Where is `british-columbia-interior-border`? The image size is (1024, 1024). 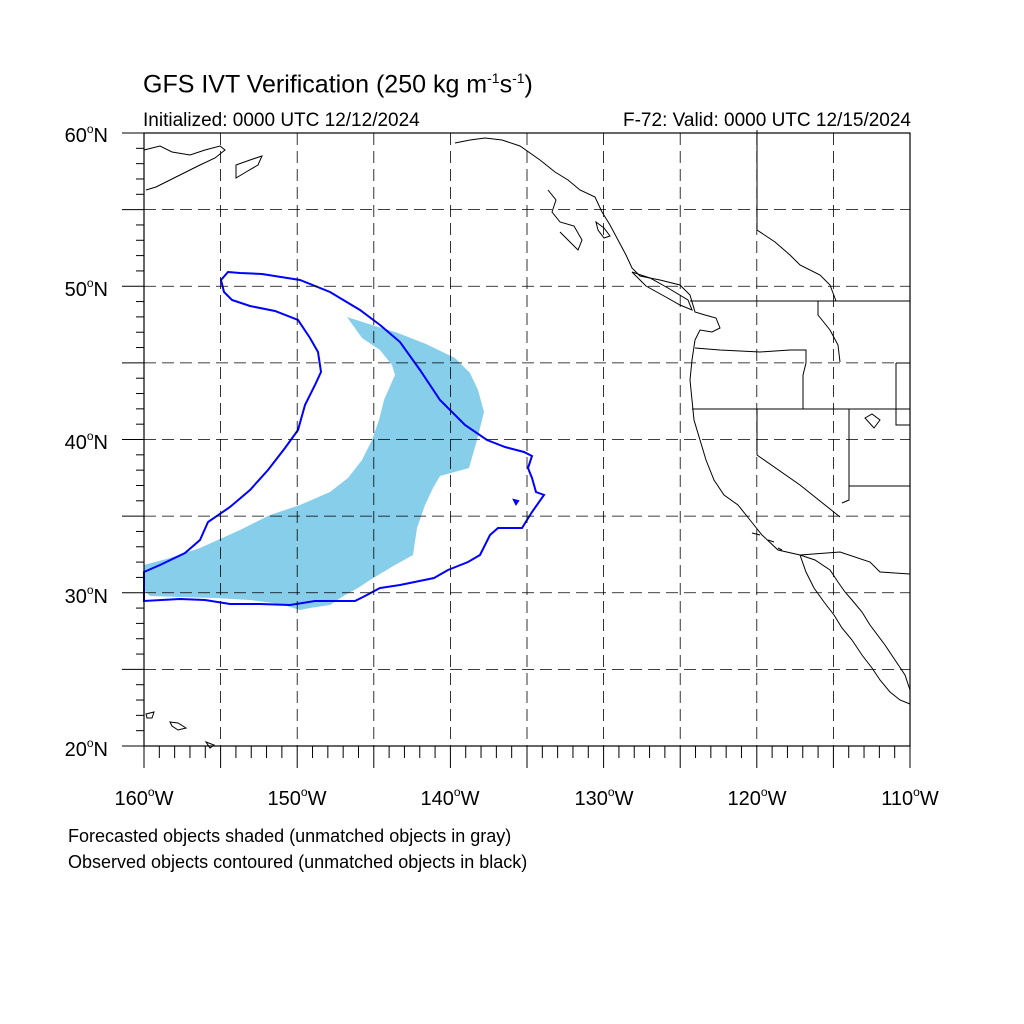
british-columbia-interior-border is located at coordinates (796, 216).